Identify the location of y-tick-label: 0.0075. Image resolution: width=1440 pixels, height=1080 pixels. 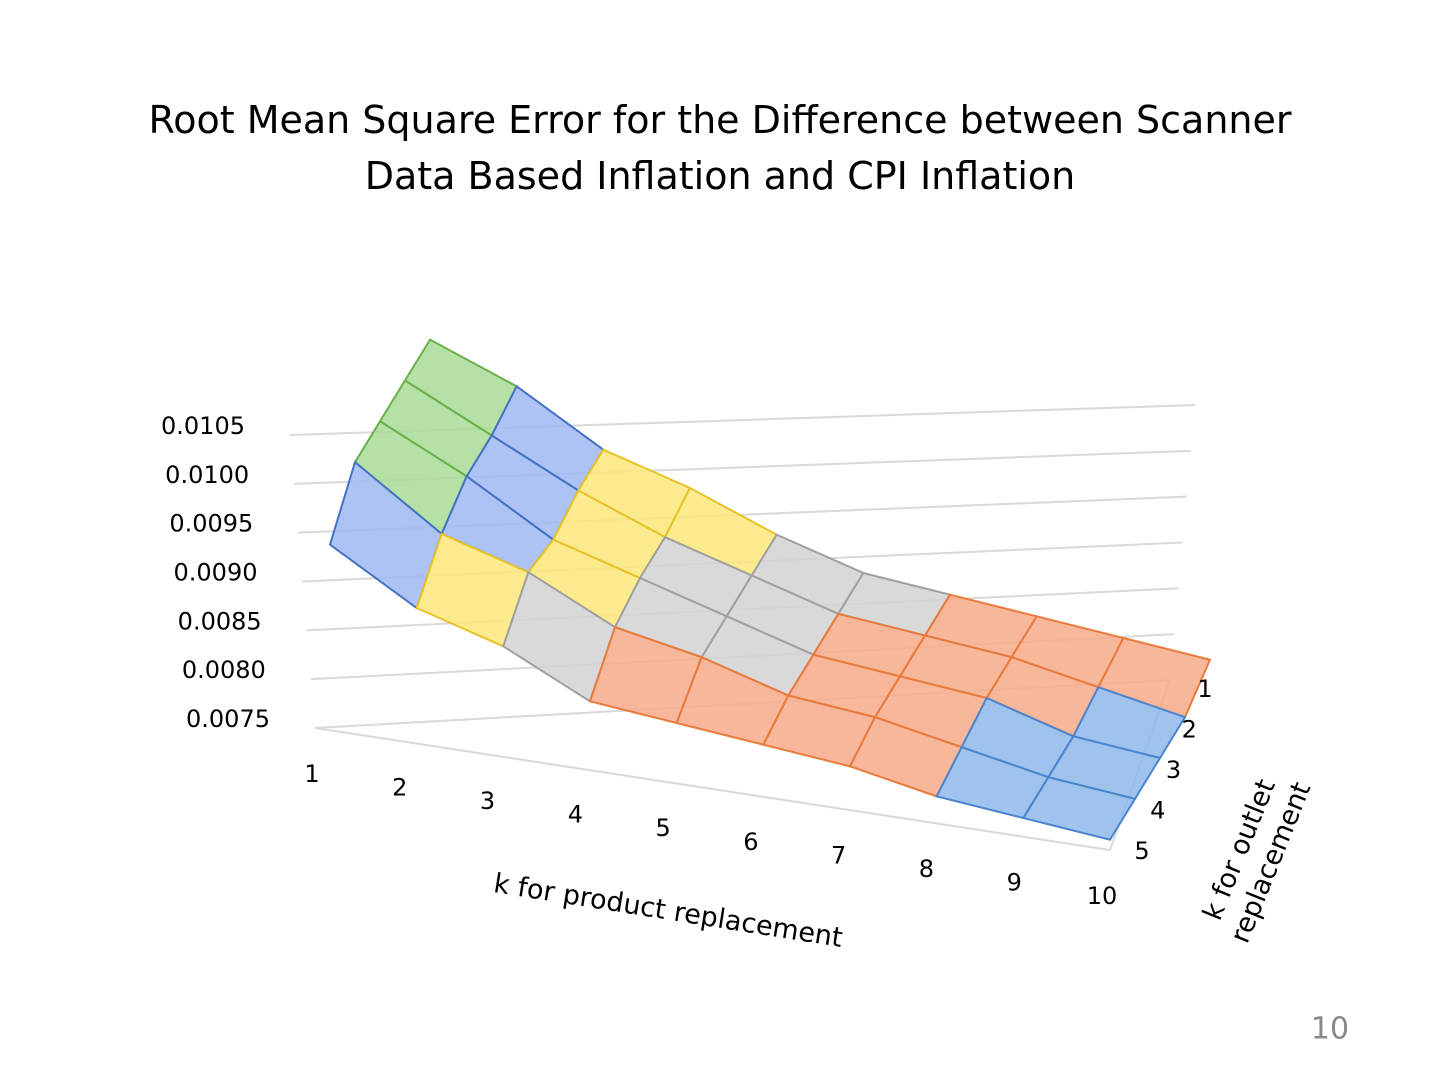
(228, 719).